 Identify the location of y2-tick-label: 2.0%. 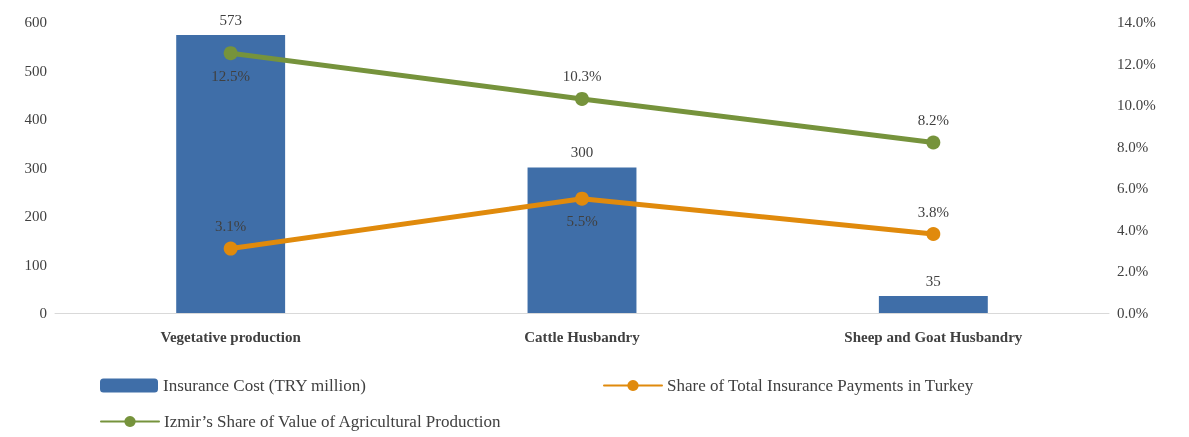
(1133, 271).